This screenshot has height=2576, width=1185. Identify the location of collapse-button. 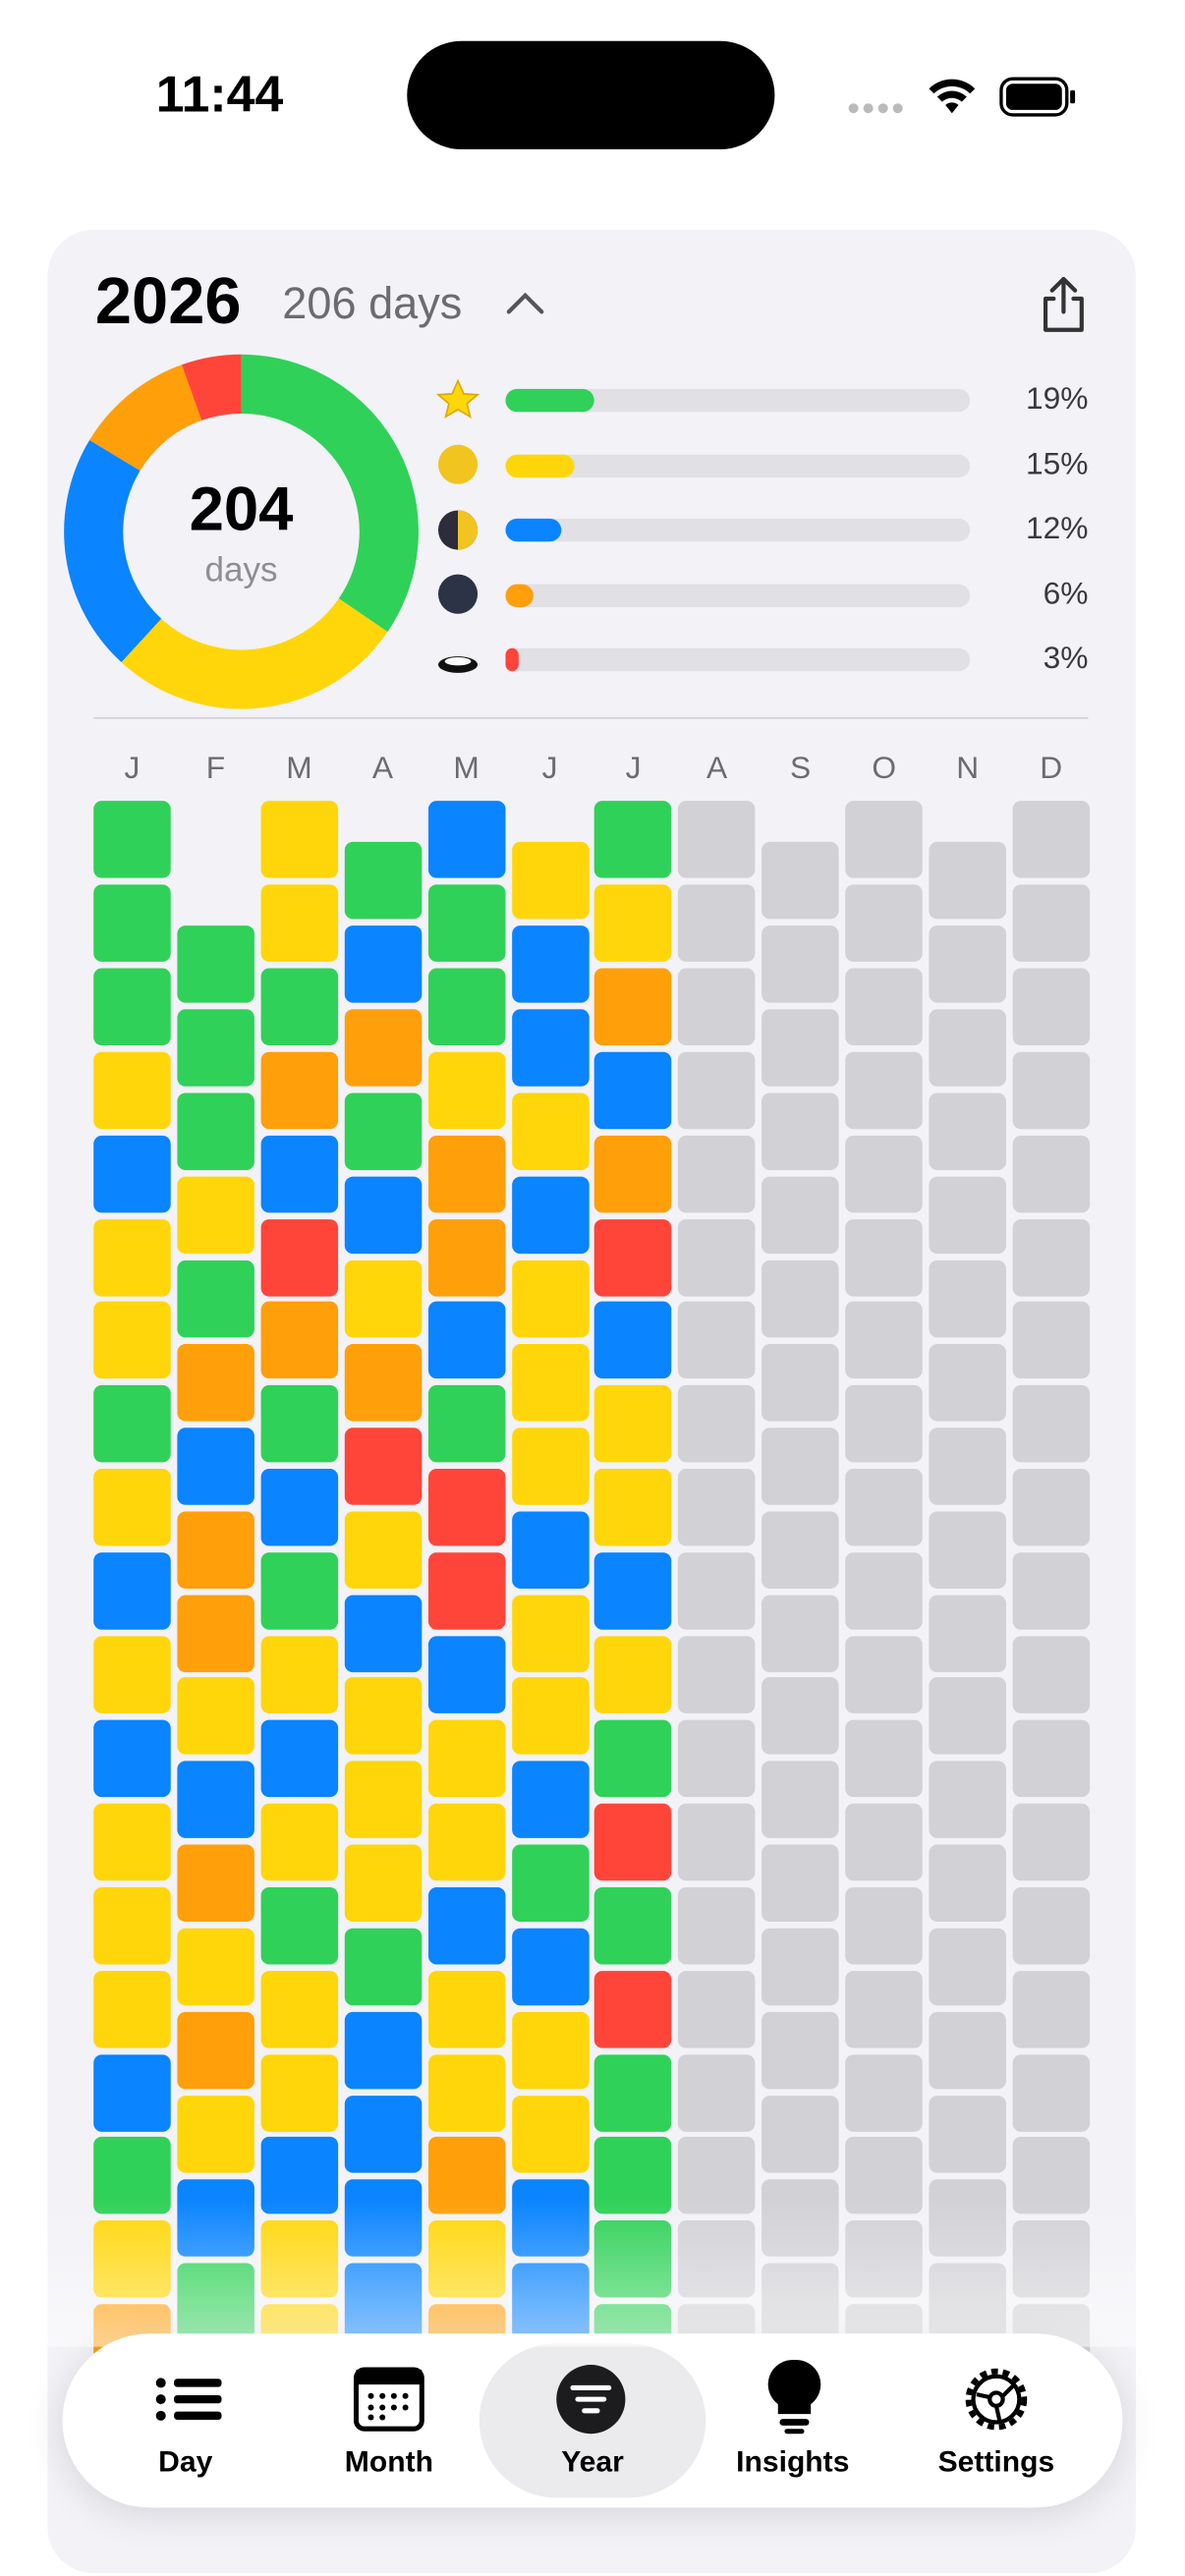
(525, 303).